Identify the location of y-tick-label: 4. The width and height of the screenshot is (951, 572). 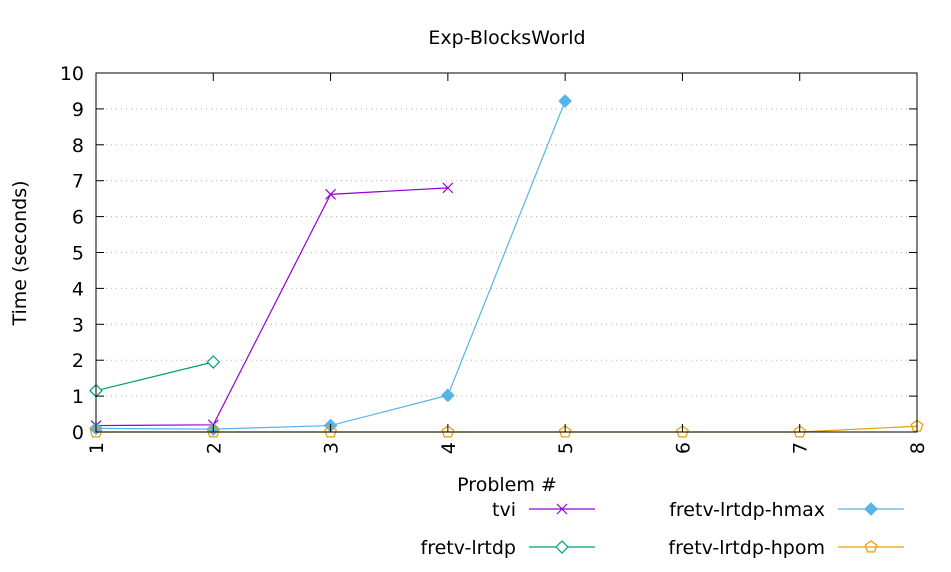
(78, 289).